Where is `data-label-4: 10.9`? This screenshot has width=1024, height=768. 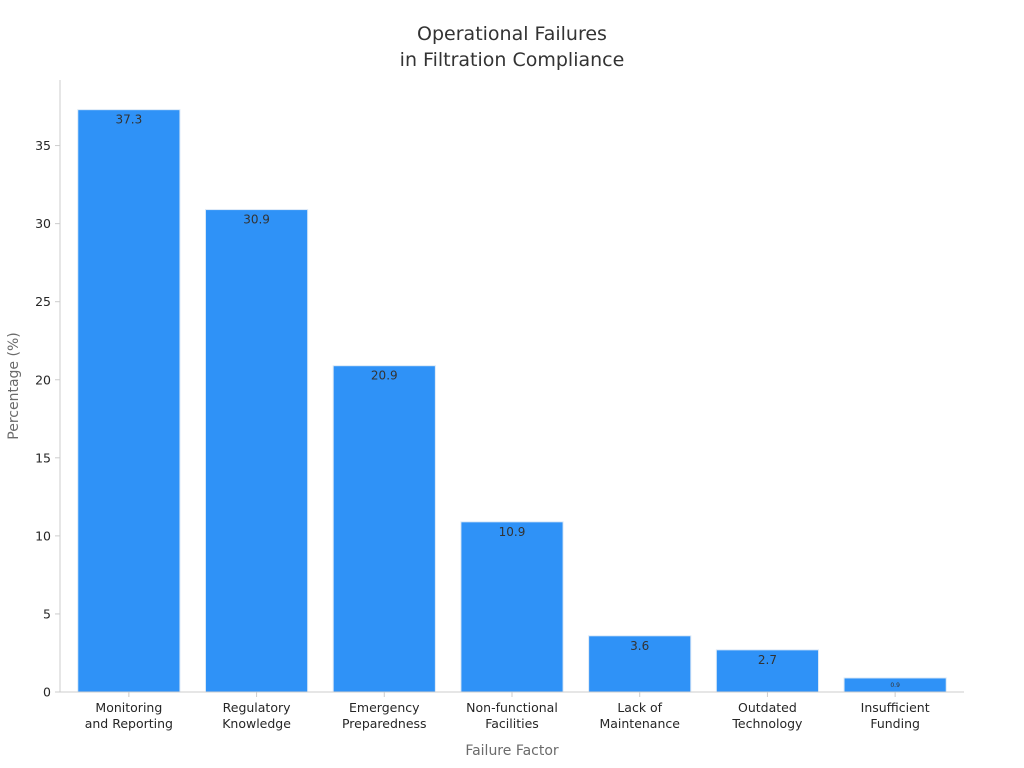 data-label-4: 10.9 is located at coordinates (512, 532).